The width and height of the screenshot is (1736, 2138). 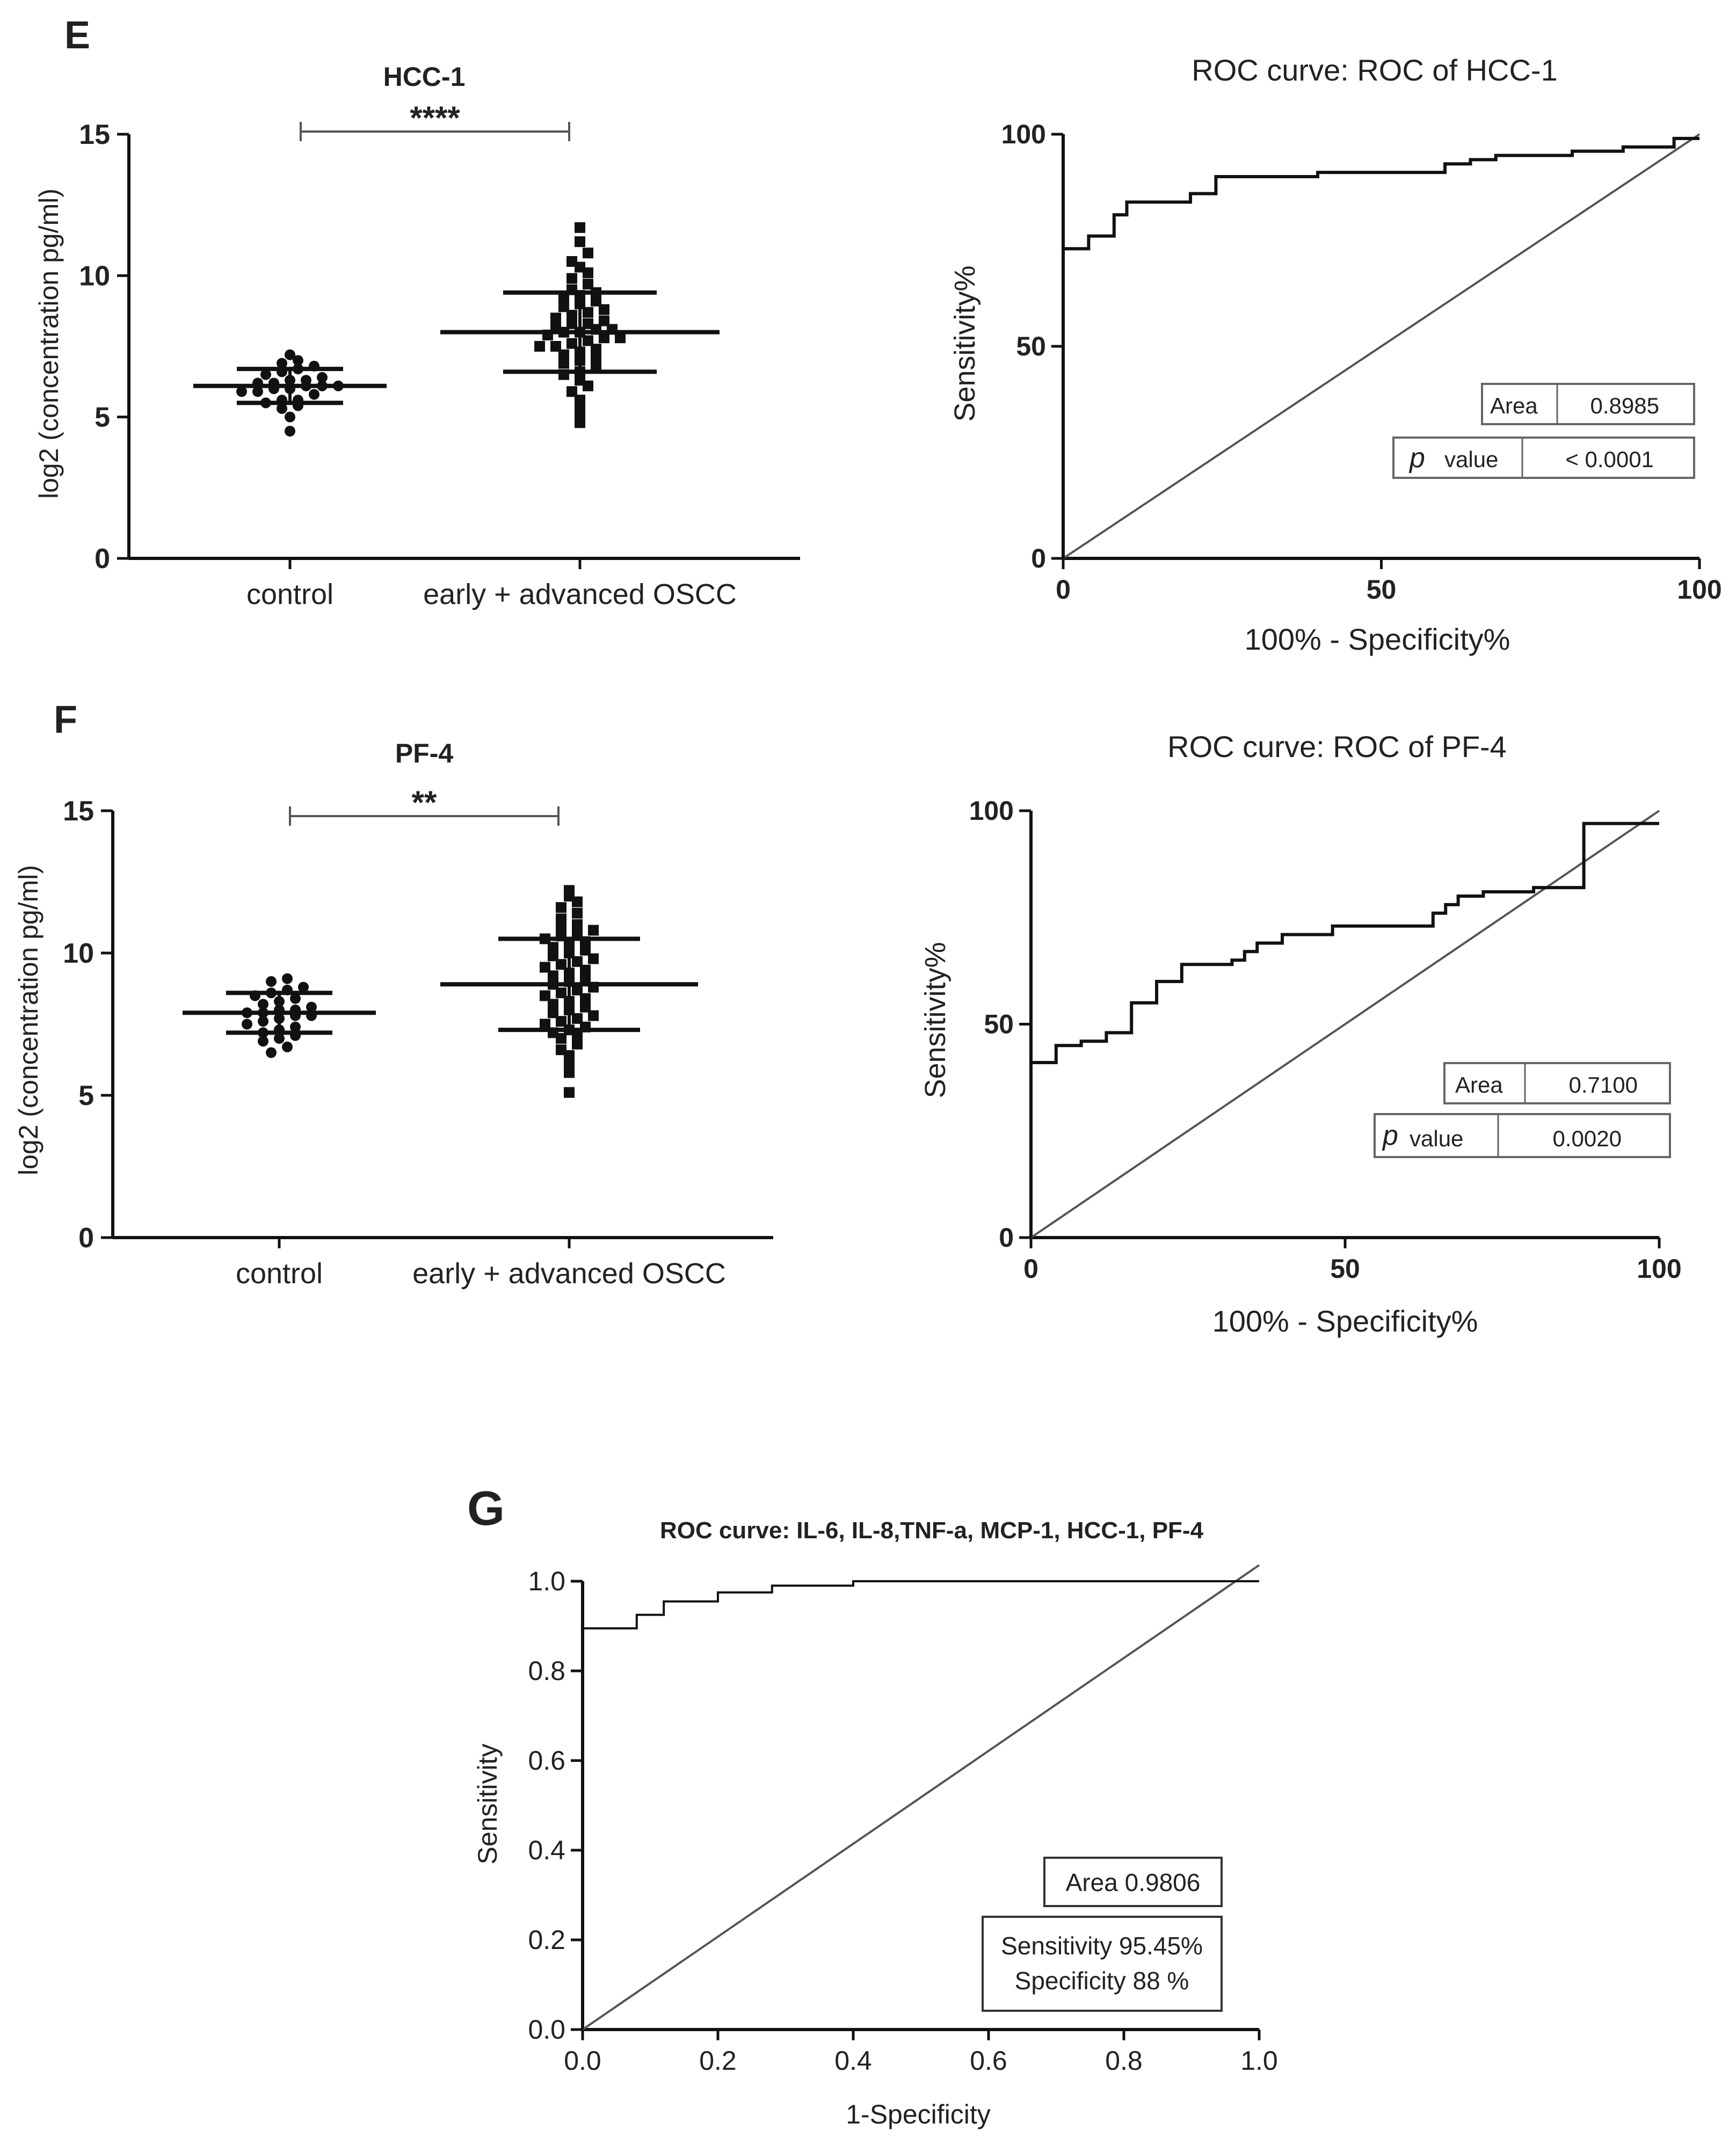 I want to click on reference-diagonal, so click(x=921, y=1797).